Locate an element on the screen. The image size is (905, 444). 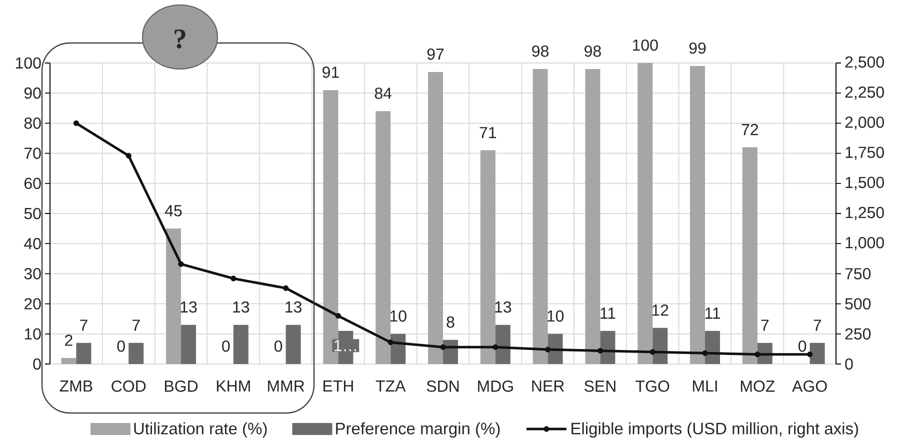
y-tick-label: 0 is located at coordinates (37, 364).